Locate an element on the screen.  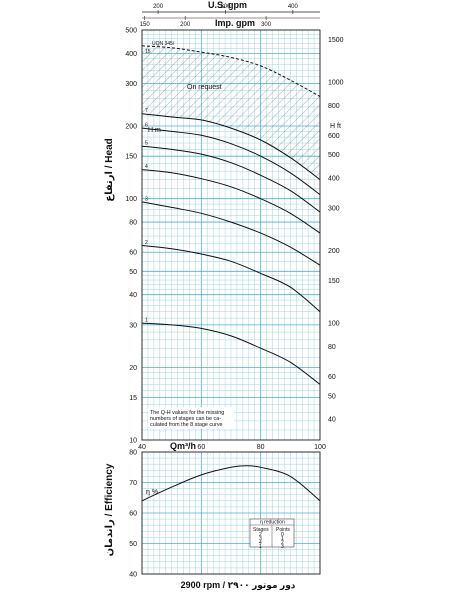
head-left-tick-label: 80 is located at coordinates (133, 223).